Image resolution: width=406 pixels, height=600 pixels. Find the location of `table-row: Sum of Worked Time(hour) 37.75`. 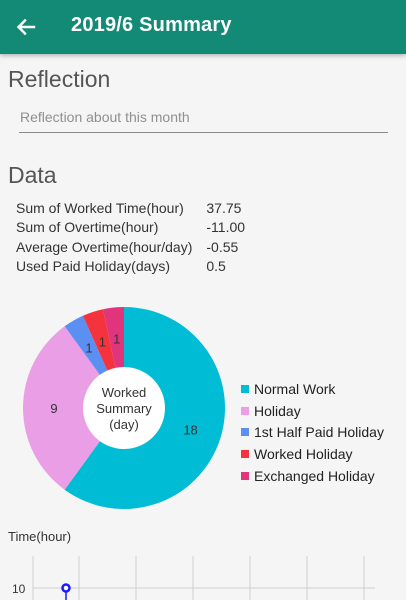

table-row: Sum of Worked Time(hour) 37.75 is located at coordinates (130, 208).